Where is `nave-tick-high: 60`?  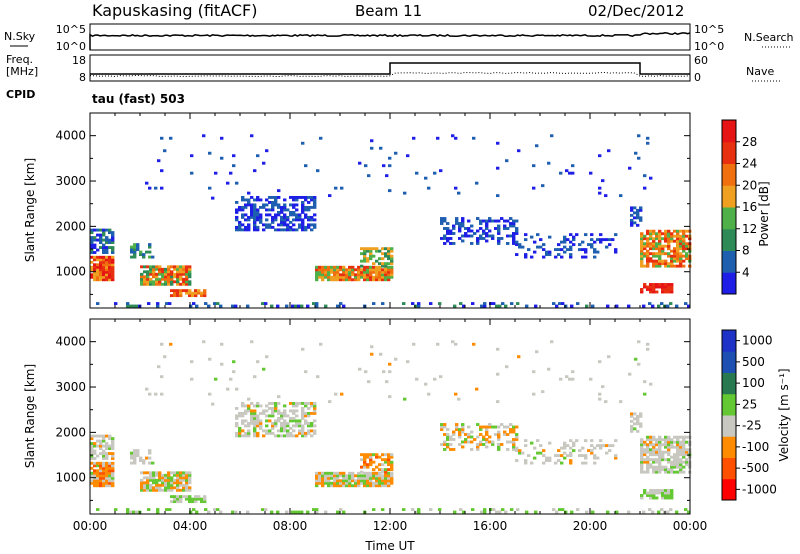 nave-tick-high: 60 is located at coordinates (701, 60).